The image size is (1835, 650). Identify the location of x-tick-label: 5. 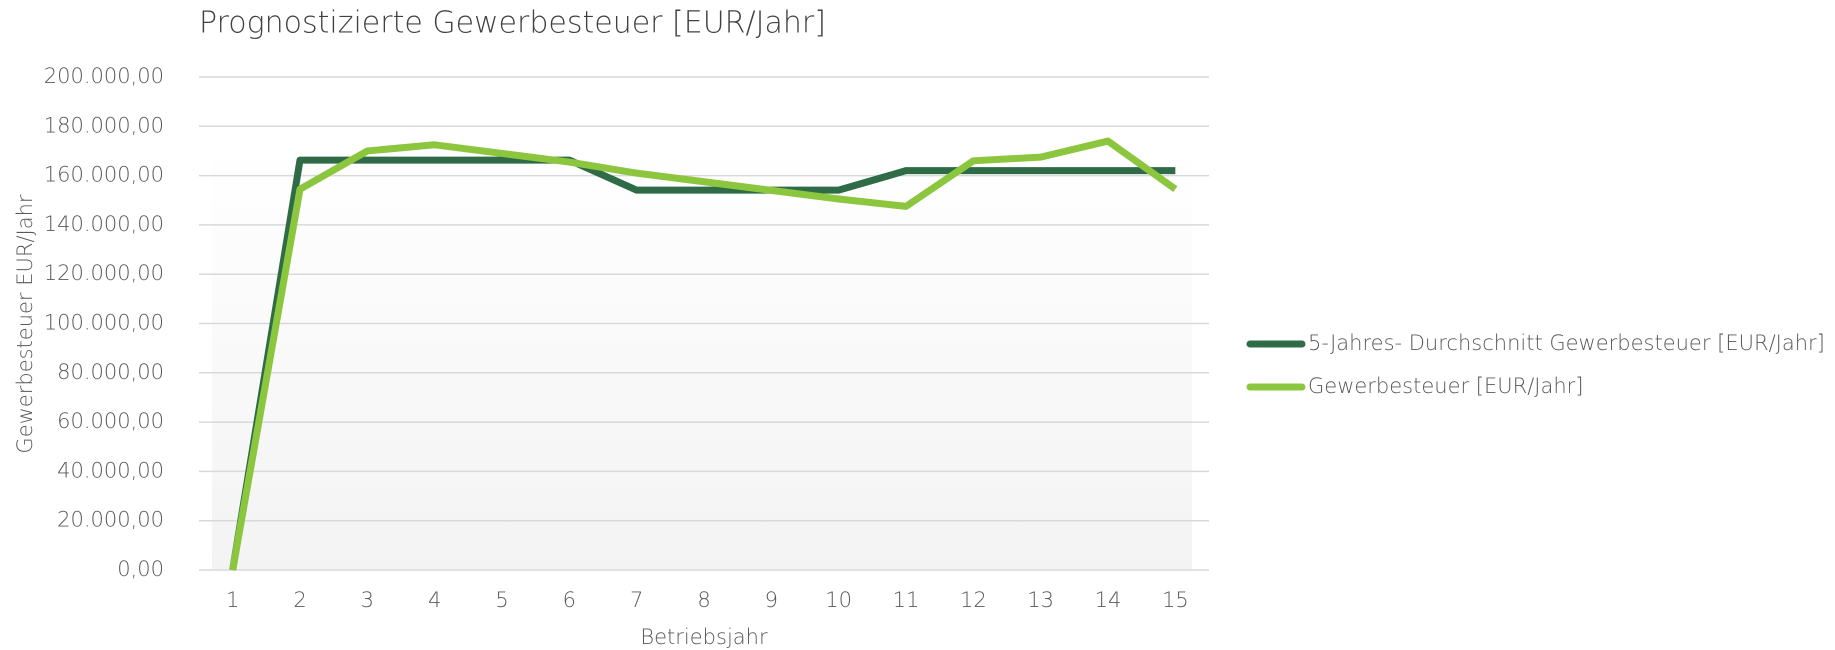
(501, 600).